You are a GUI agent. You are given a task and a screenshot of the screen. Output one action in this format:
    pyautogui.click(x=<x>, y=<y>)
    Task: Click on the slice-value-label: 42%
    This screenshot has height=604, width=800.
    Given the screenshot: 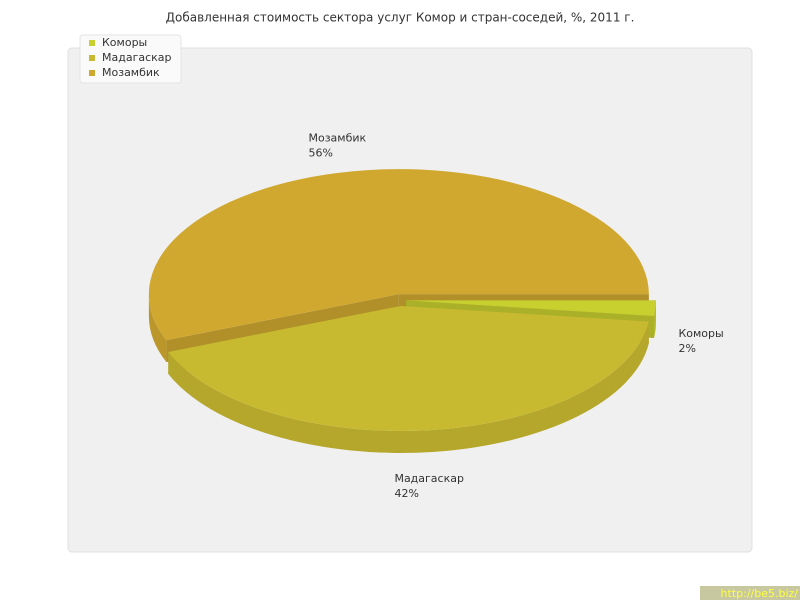 What is the action you would take?
    pyautogui.click(x=406, y=493)
    